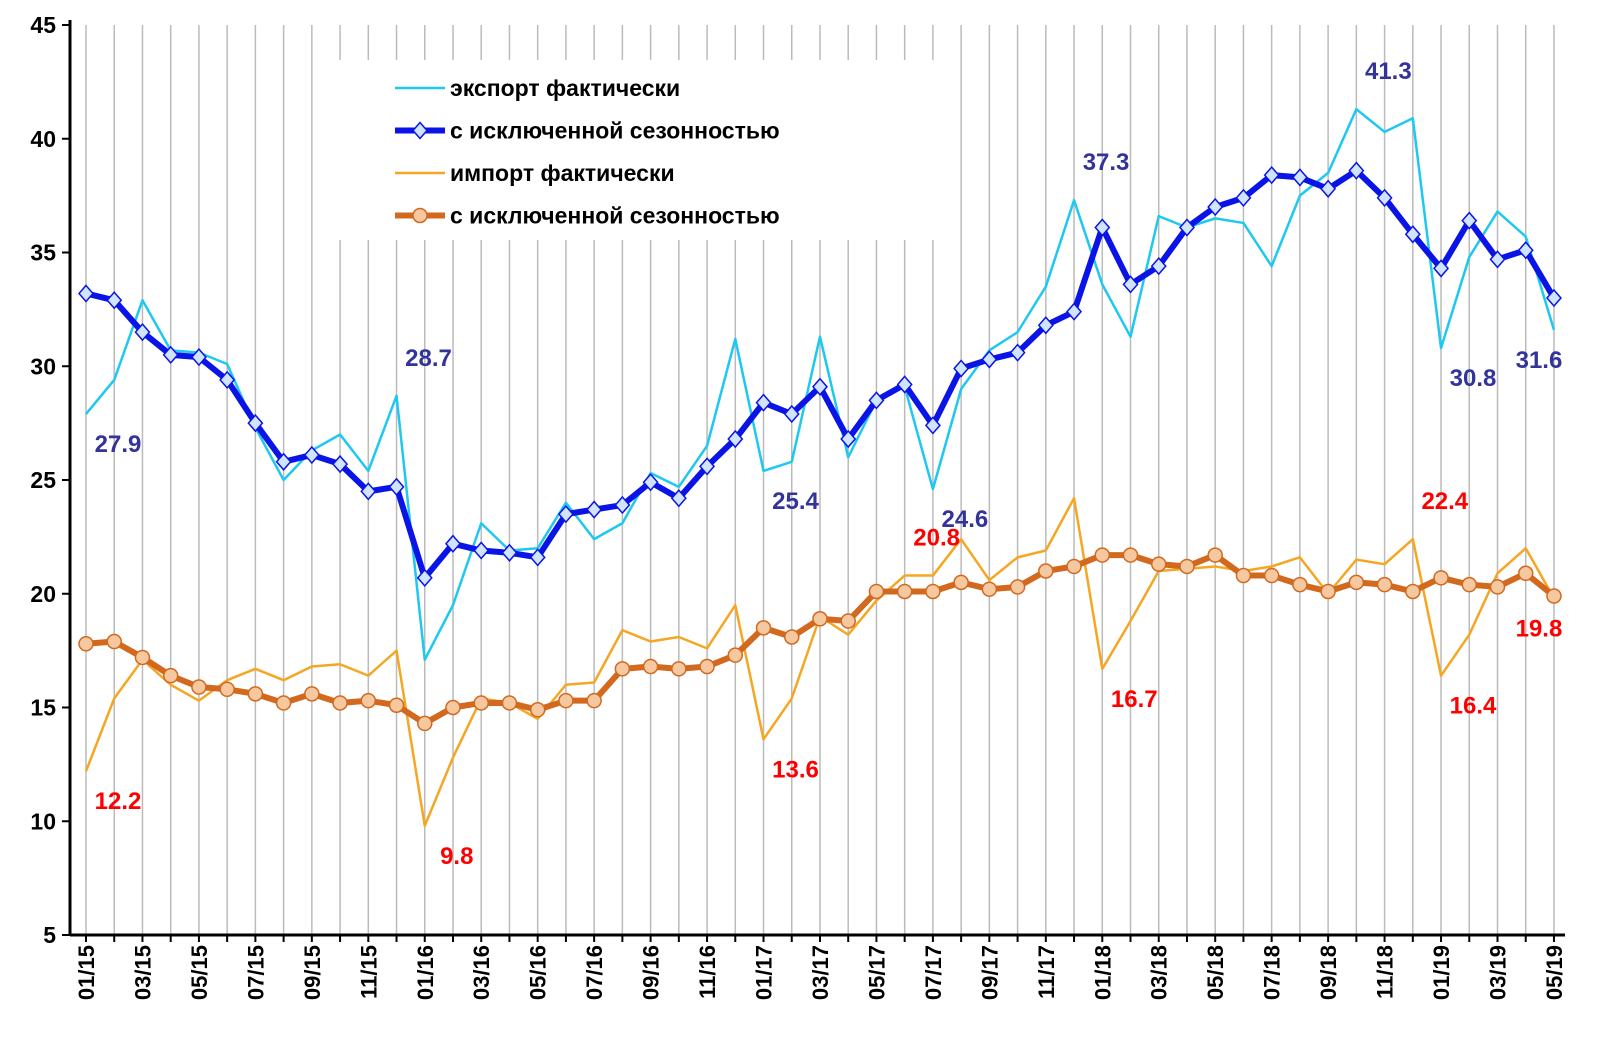  I want to click on x-tick-label: 11/15, so click(368, 972).